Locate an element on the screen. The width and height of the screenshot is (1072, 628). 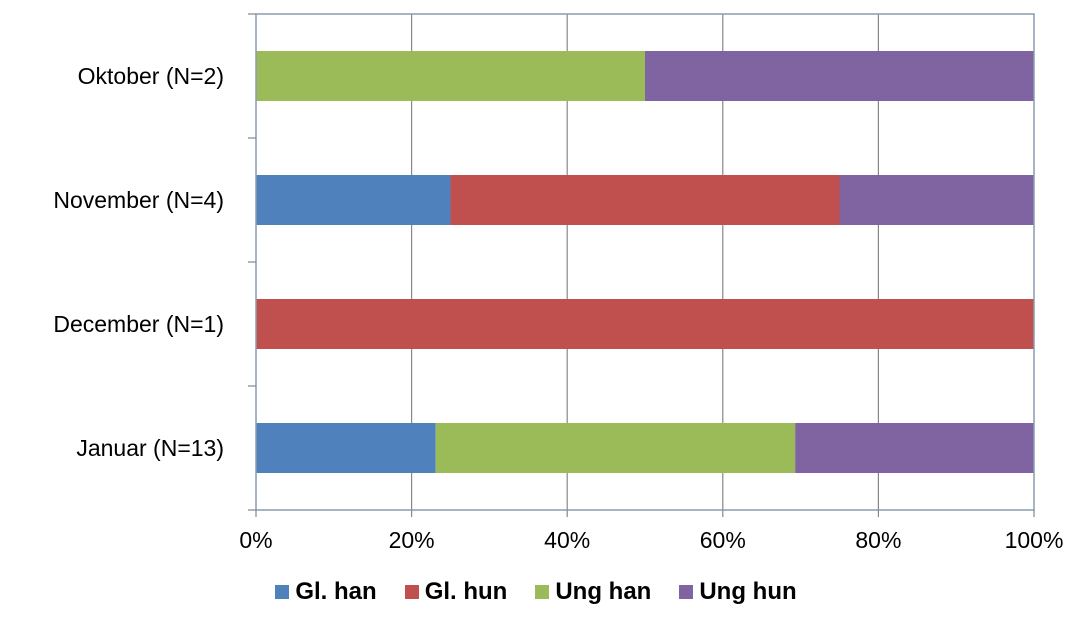
x-tick-label: 20% is located at coordinates (412, 540).